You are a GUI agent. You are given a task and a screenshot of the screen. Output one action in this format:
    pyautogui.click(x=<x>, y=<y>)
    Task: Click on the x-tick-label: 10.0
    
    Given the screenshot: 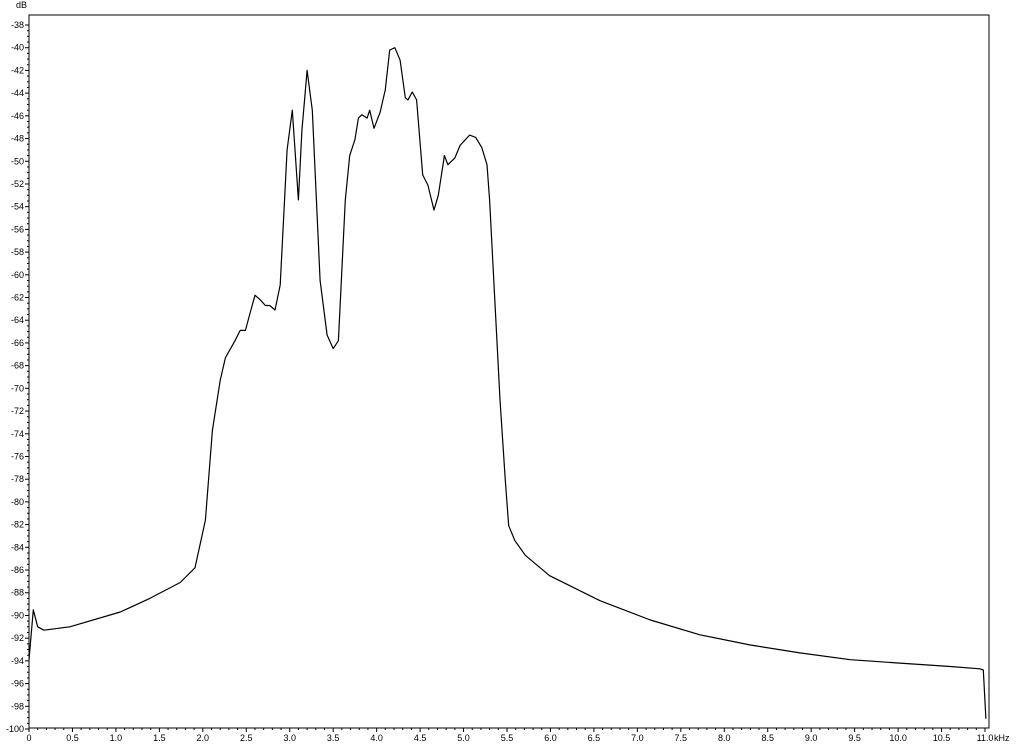 What is the action you would take?
    pyautogui.click(x=898, y=738)
    